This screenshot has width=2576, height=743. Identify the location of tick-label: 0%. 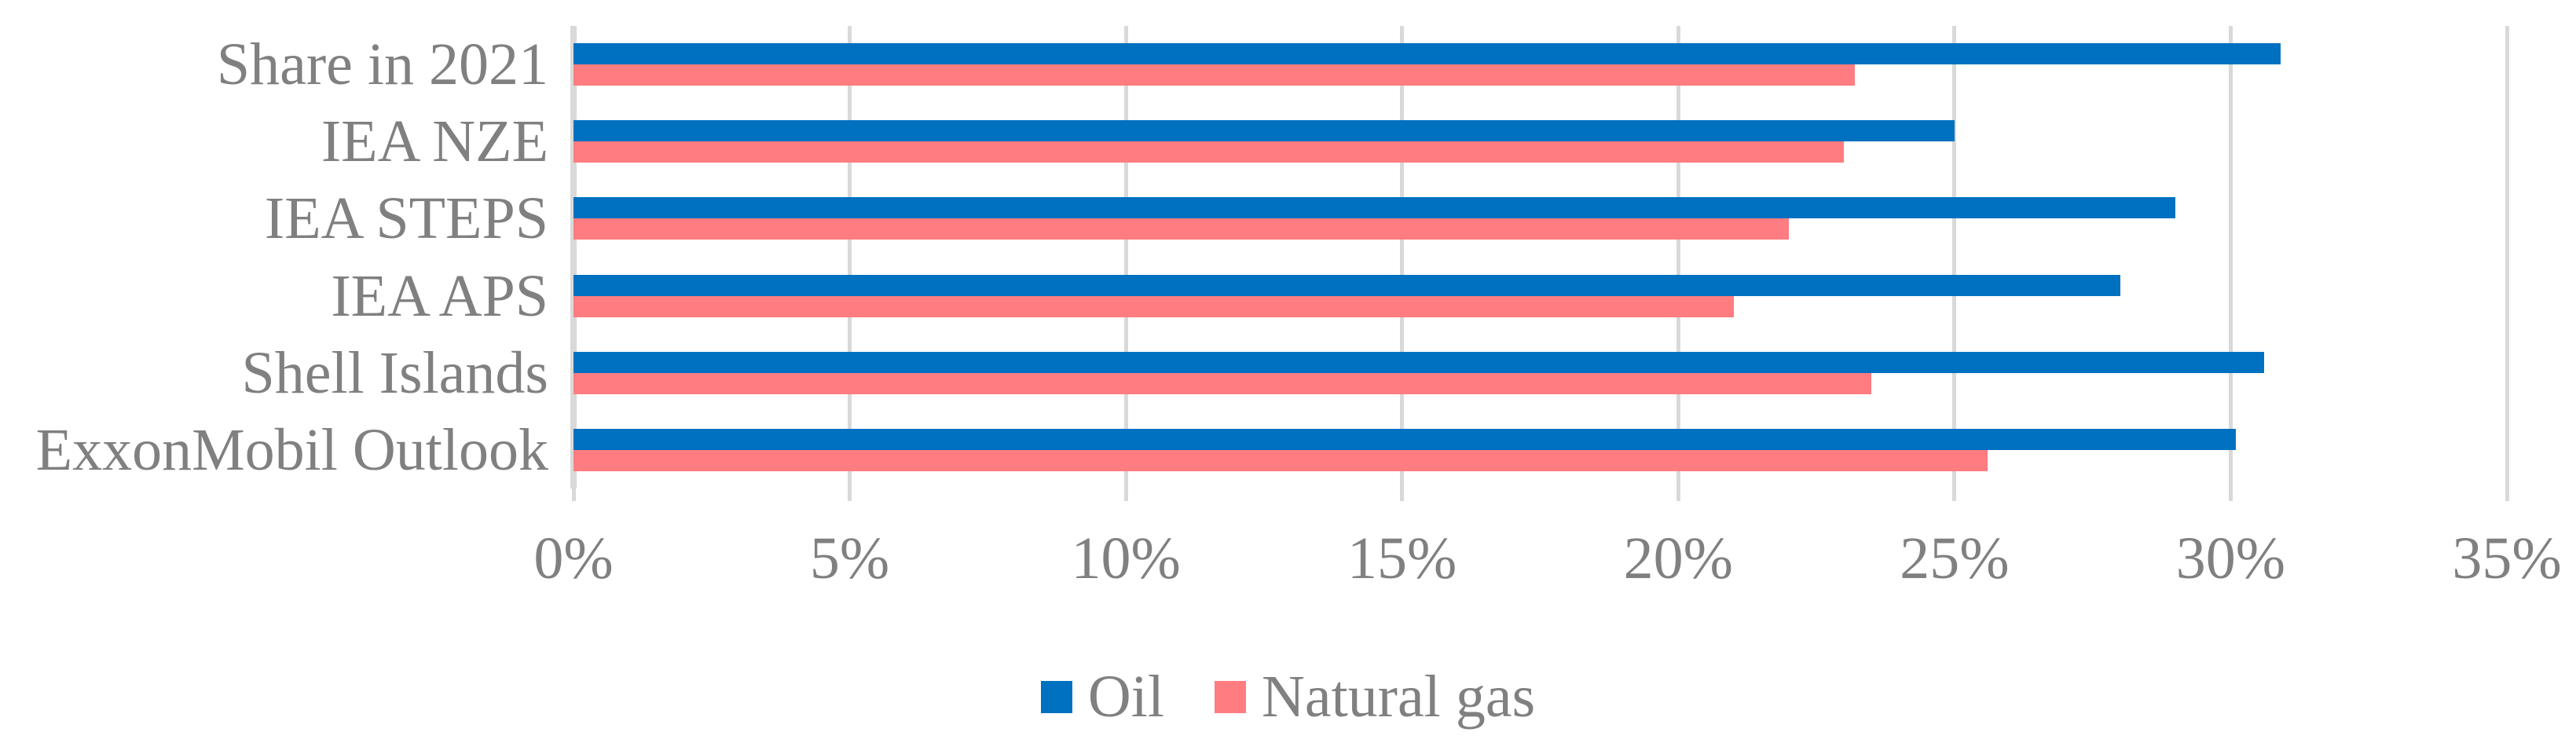
(573, 558).